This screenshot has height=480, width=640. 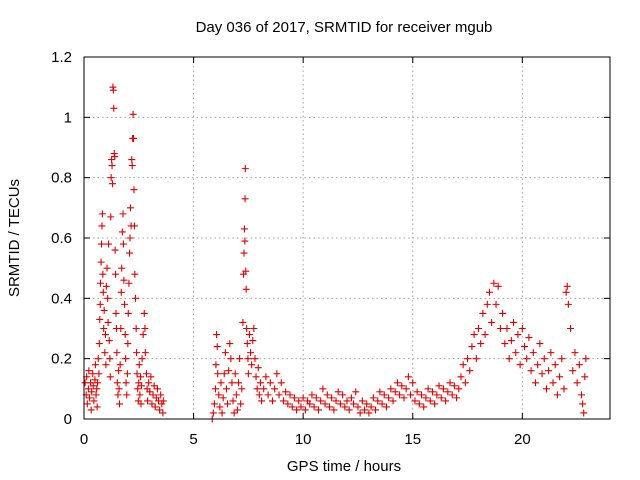 What do you see at coordinates (84, 439) in the screenshot?
I see `x-tick-label: 0` at bounding box center [84, 439].